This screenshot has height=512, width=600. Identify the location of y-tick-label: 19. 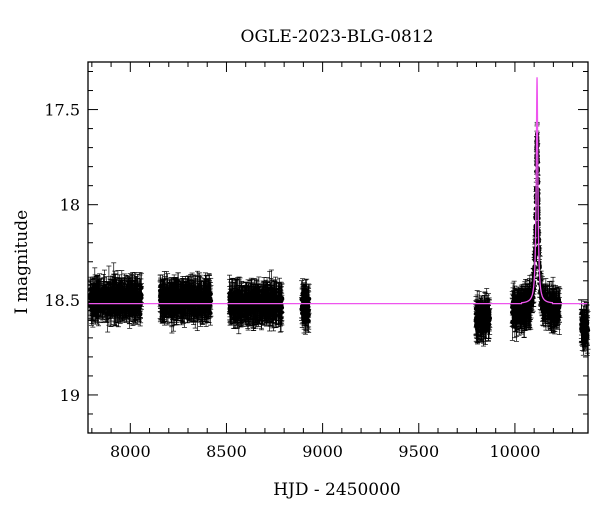
(70, 395).